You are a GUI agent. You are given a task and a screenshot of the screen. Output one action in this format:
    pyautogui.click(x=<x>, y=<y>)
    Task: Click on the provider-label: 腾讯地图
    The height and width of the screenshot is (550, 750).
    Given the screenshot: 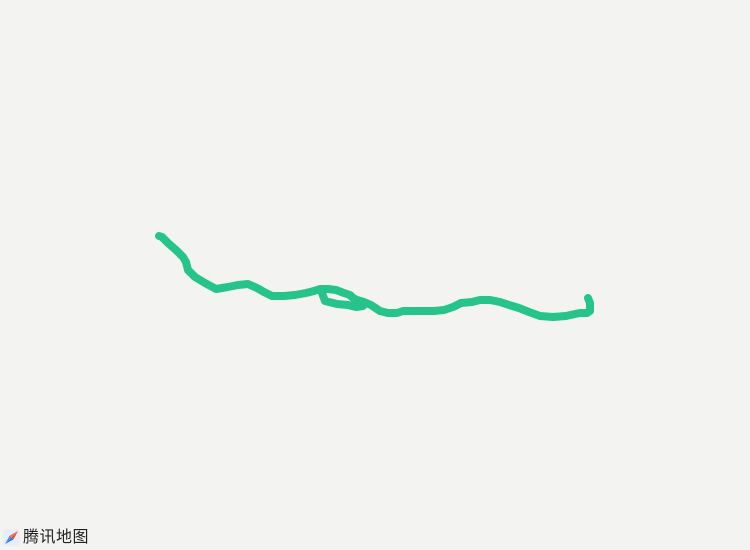 What is the action you would take?
    pyautogui.click(x=56, y=536)
    